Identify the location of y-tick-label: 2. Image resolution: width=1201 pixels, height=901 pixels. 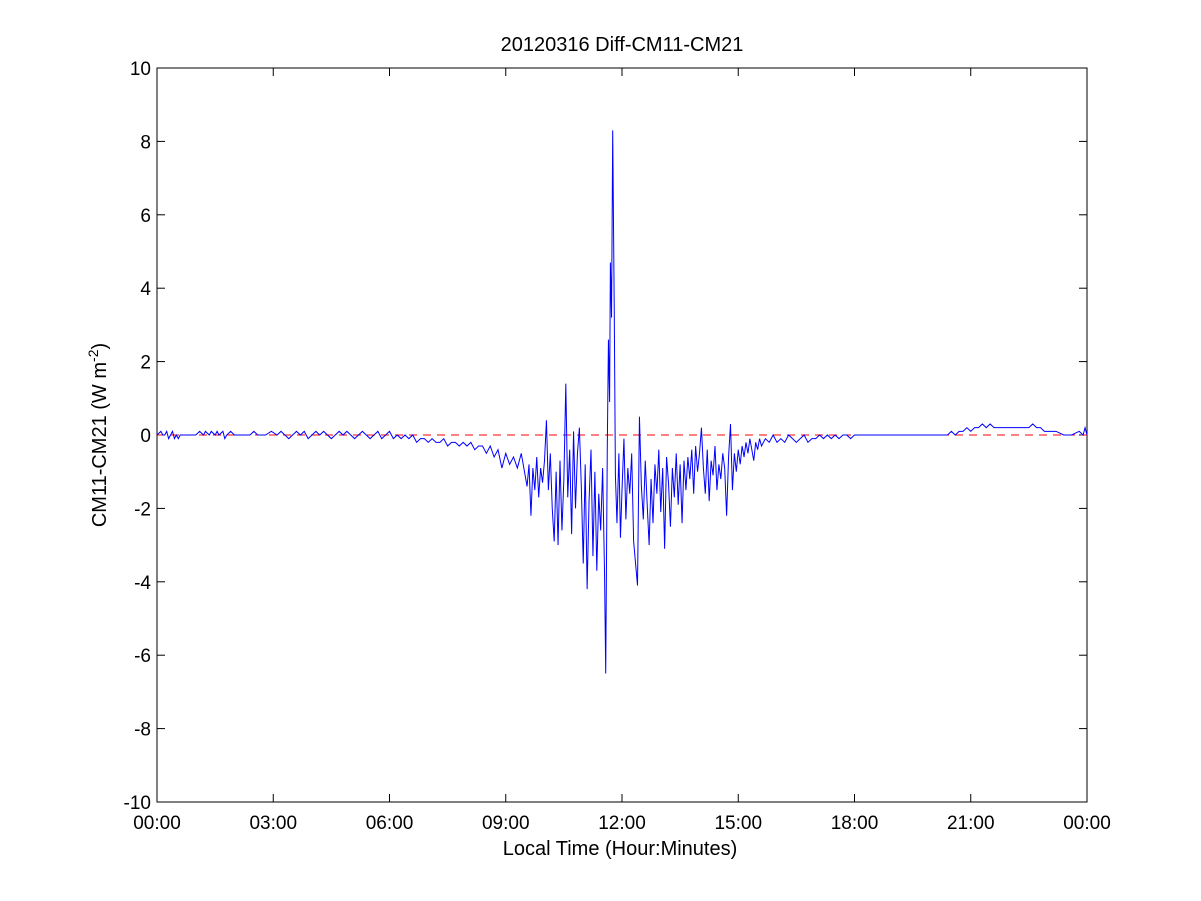
(145, 363).